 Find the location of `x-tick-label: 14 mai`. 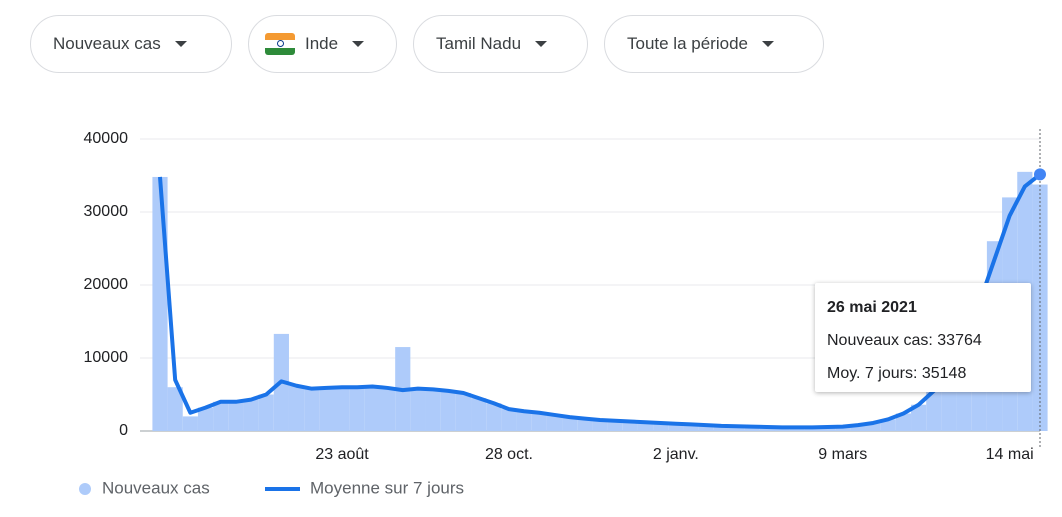

x-tick-label: 14 mai is located at coordinates (1010, 454).